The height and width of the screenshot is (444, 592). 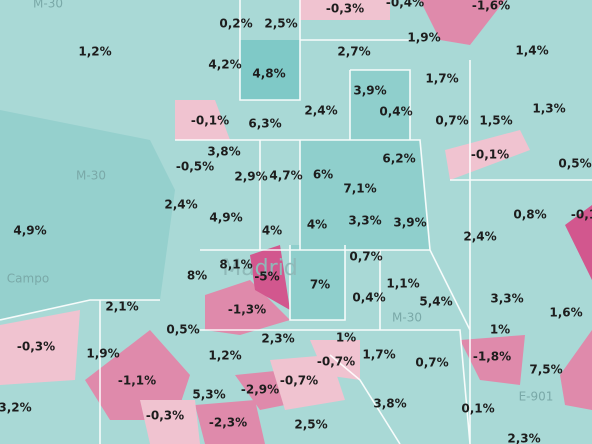 I want to click on district-label: 2,1%, so click(x=121, y=307).